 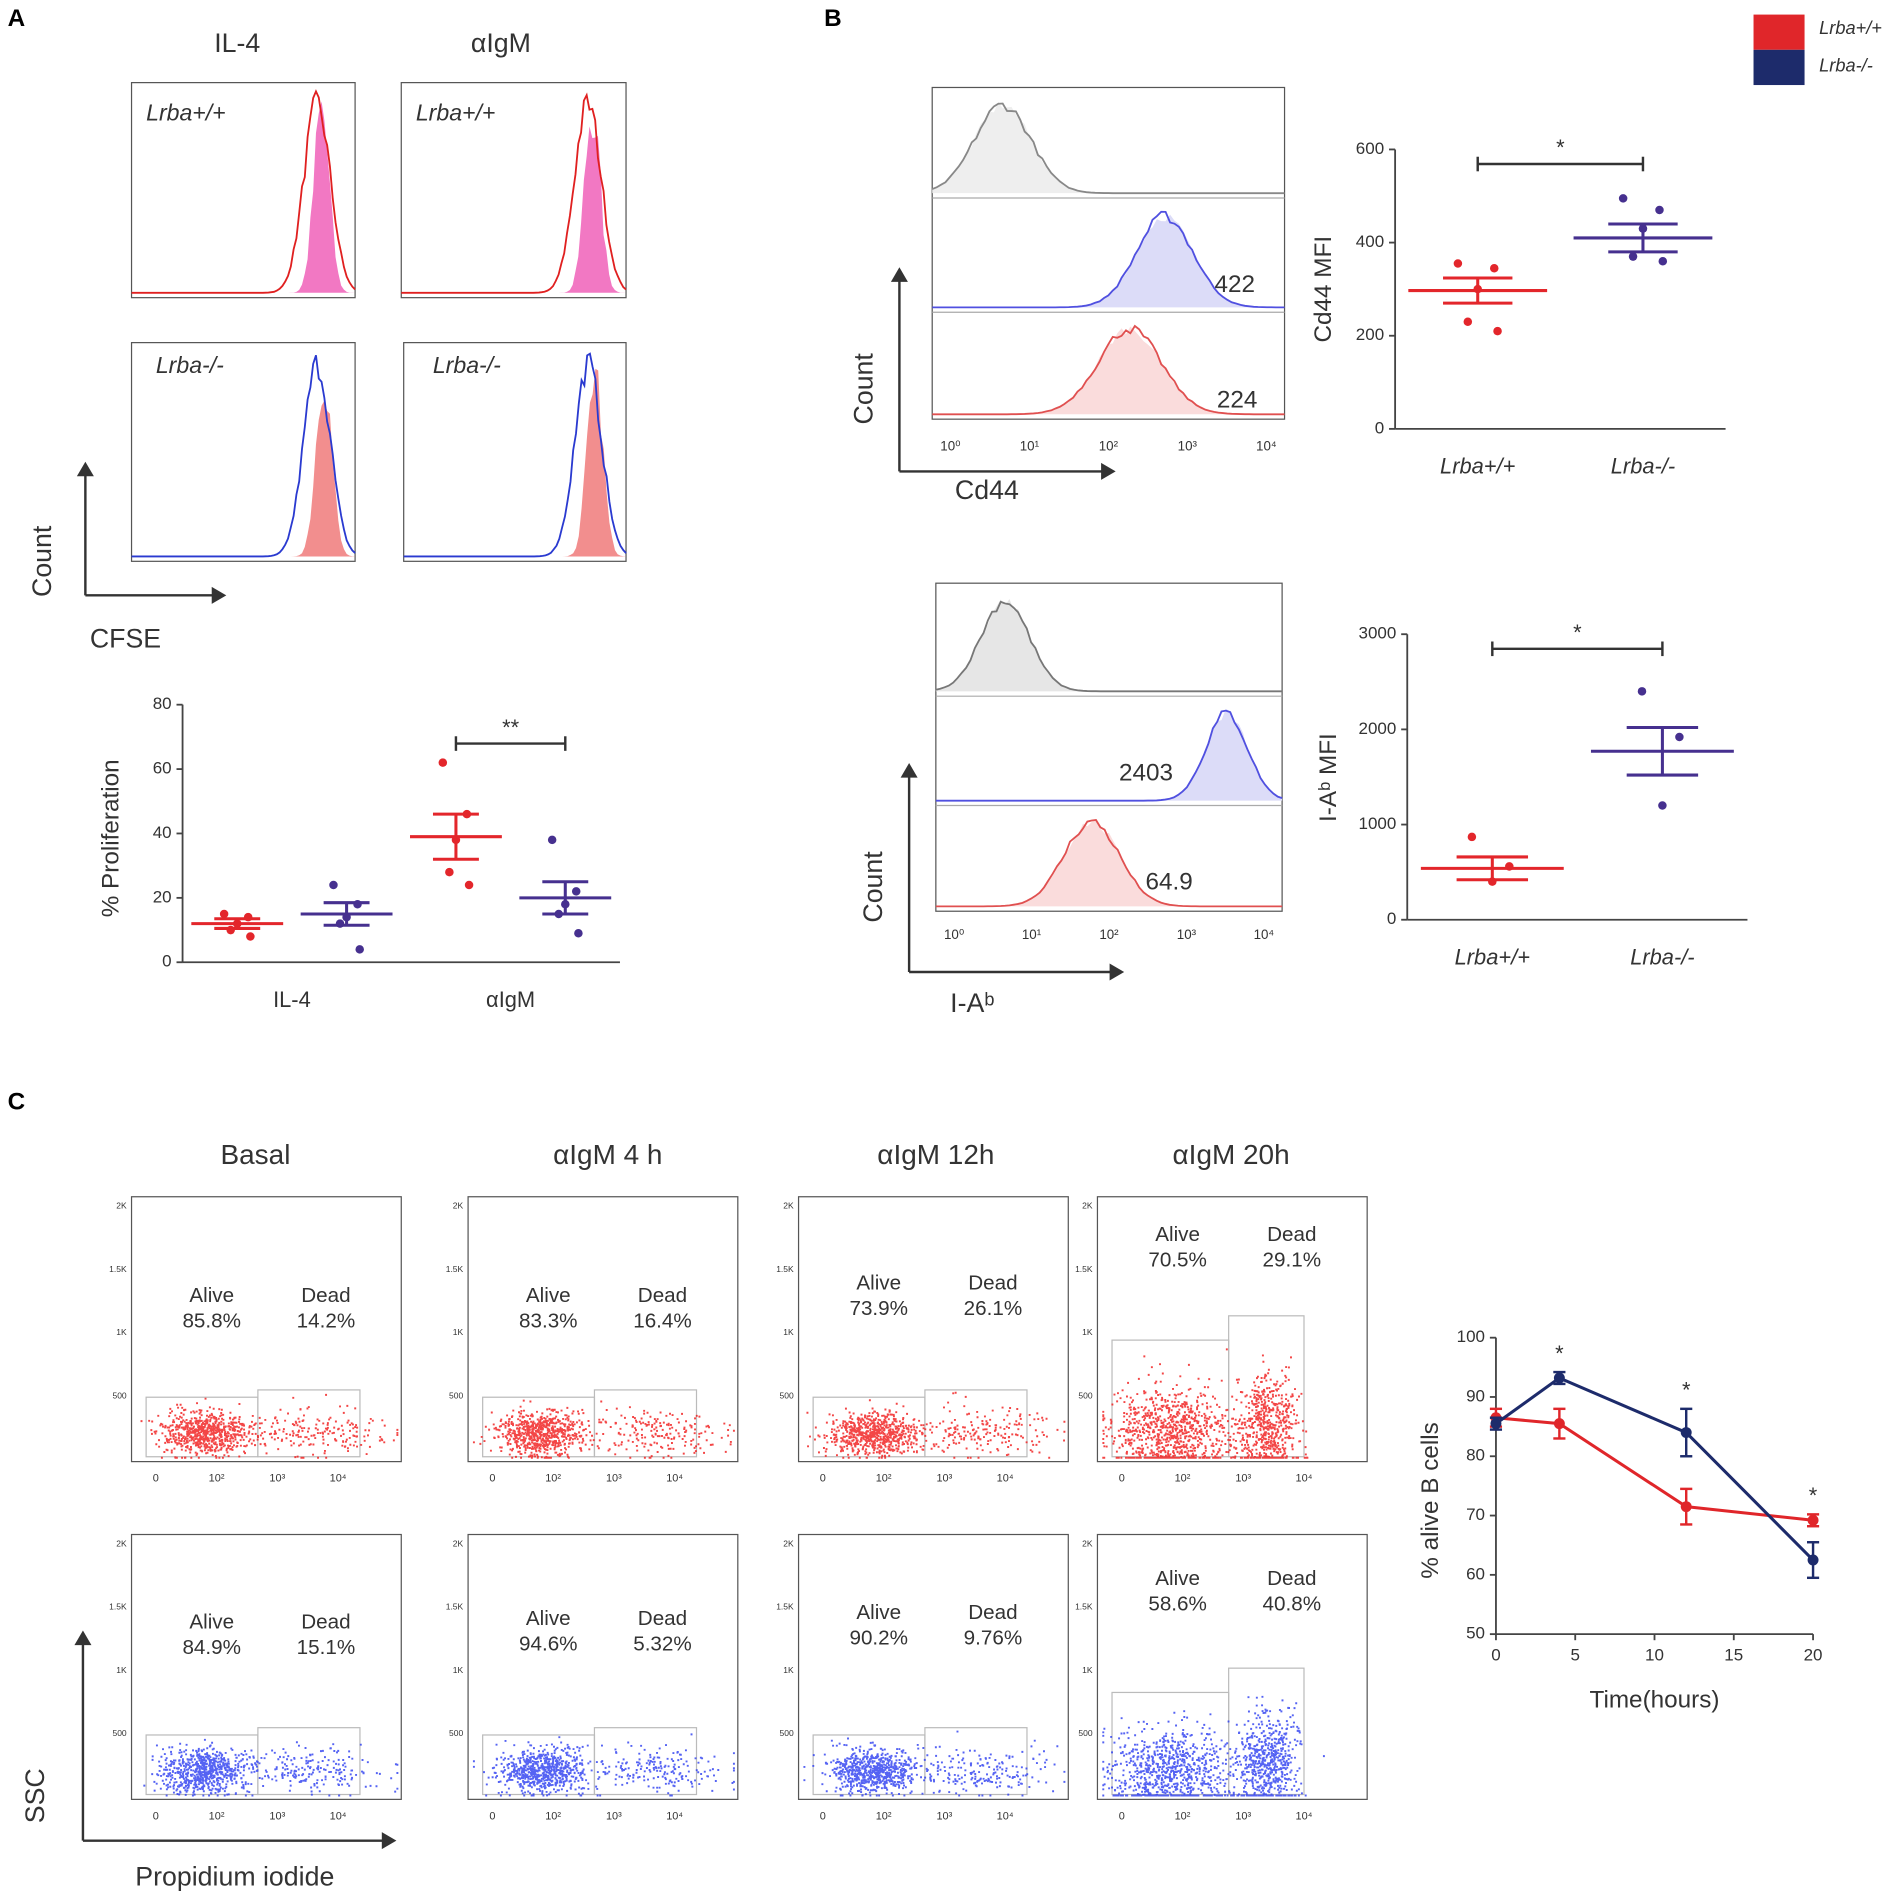 What do you see at coordinates (1492, 956) in the screenshot?
I see `x-tick-label: Lrba+/+` at bounding box center [1492, 956].